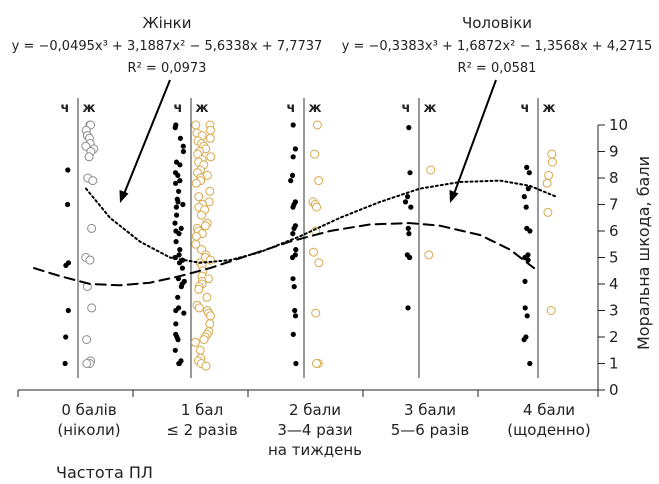 The image size is (659, 484). What do you see at coordinates (614, 337) in the screenshot?
I see `y-tick-label: 2` at bounding box center [614, 337].